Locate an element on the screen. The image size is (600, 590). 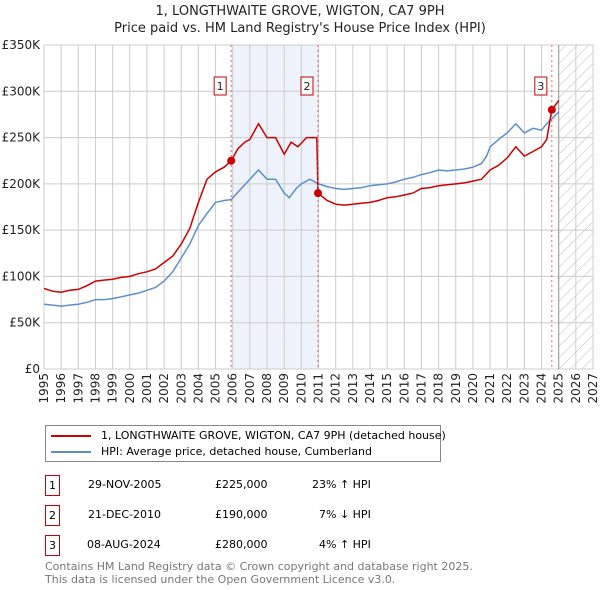
x-tick-label: 2011 is located at coordinates (319, 388).